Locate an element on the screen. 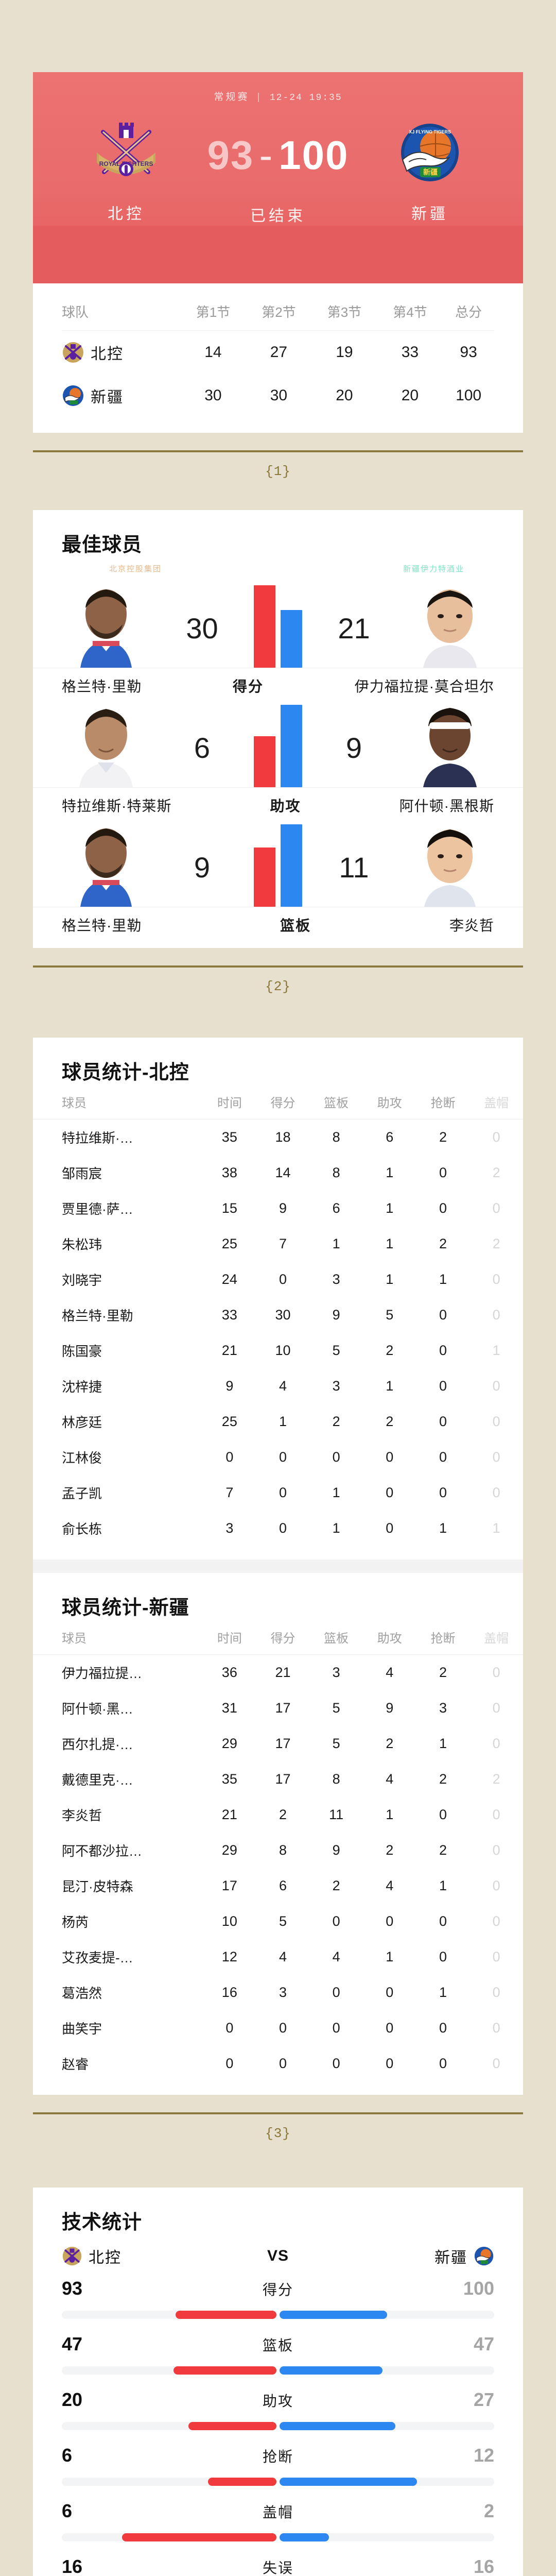  player-name-cell: 俞长栋 is located at coordinates (82, 1529).